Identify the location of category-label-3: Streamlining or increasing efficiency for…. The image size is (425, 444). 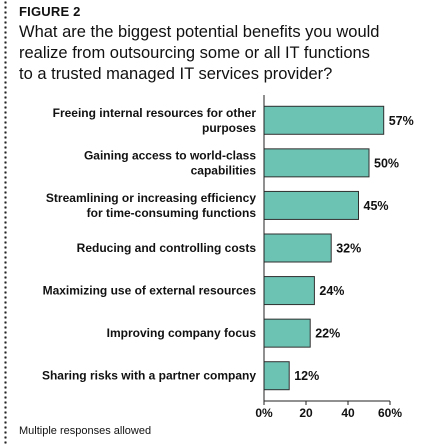
(151, 205).